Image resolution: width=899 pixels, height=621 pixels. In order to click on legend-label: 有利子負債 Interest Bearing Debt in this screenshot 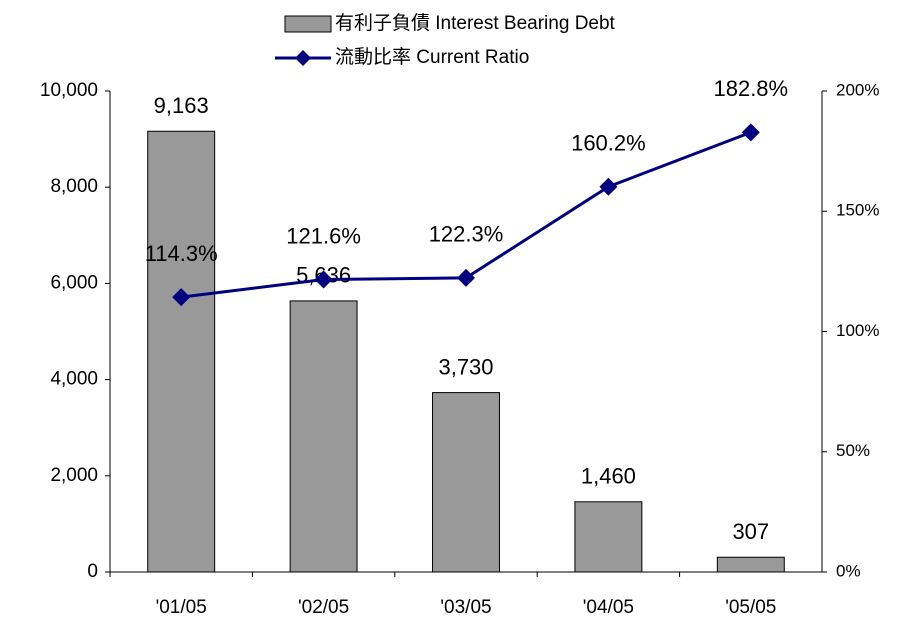, I will do `click(475, 23)`.